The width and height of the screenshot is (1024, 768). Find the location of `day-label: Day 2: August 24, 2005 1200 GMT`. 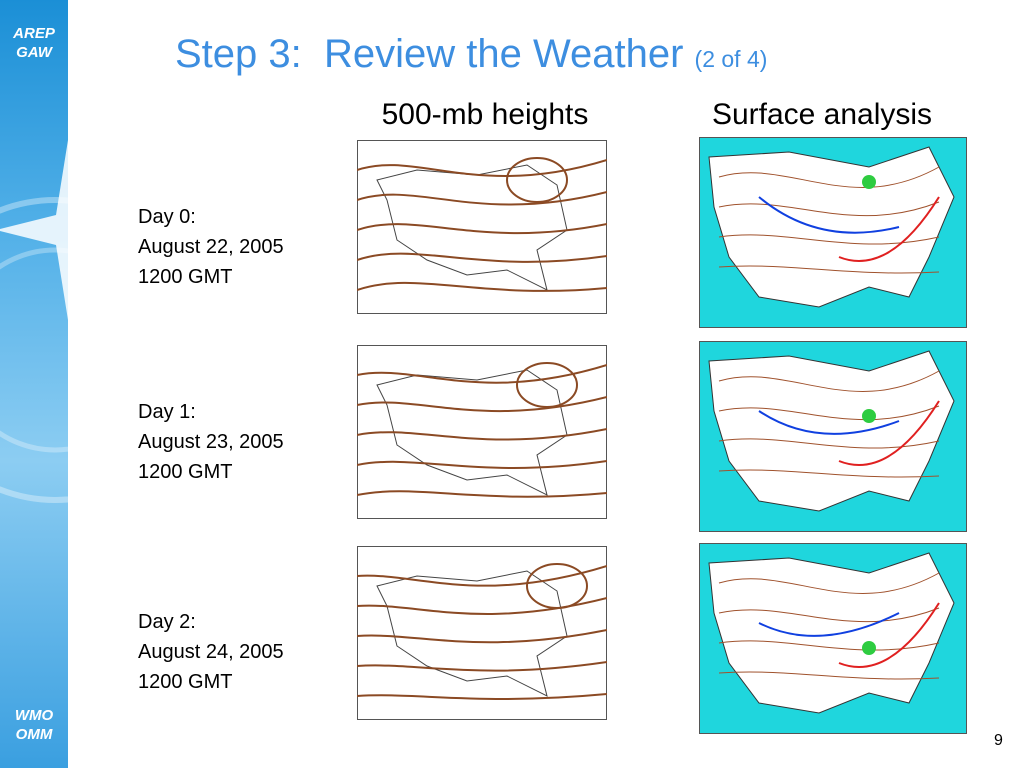

day-label: Day 2: August 24, 2005 1200 GMT is located at coordinates (211, 652).